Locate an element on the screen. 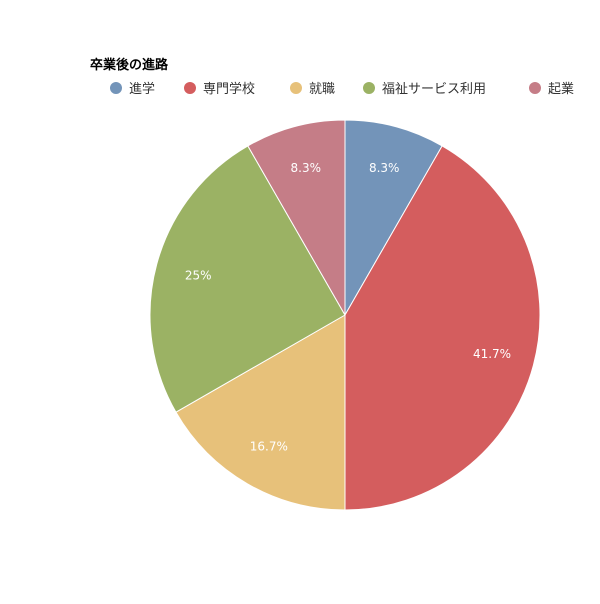  legend-label: 専門学校 is located at coordinates (229, 89).